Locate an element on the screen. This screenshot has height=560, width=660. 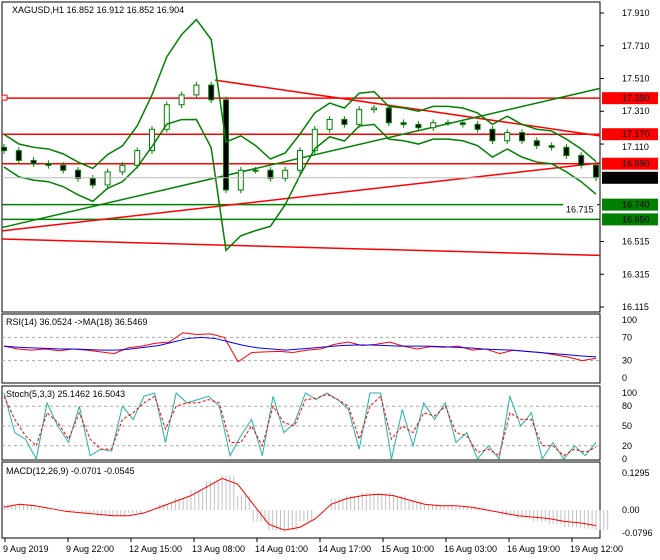
time-label: 9 Aug 22:00 is located at coordinates (90, 549).